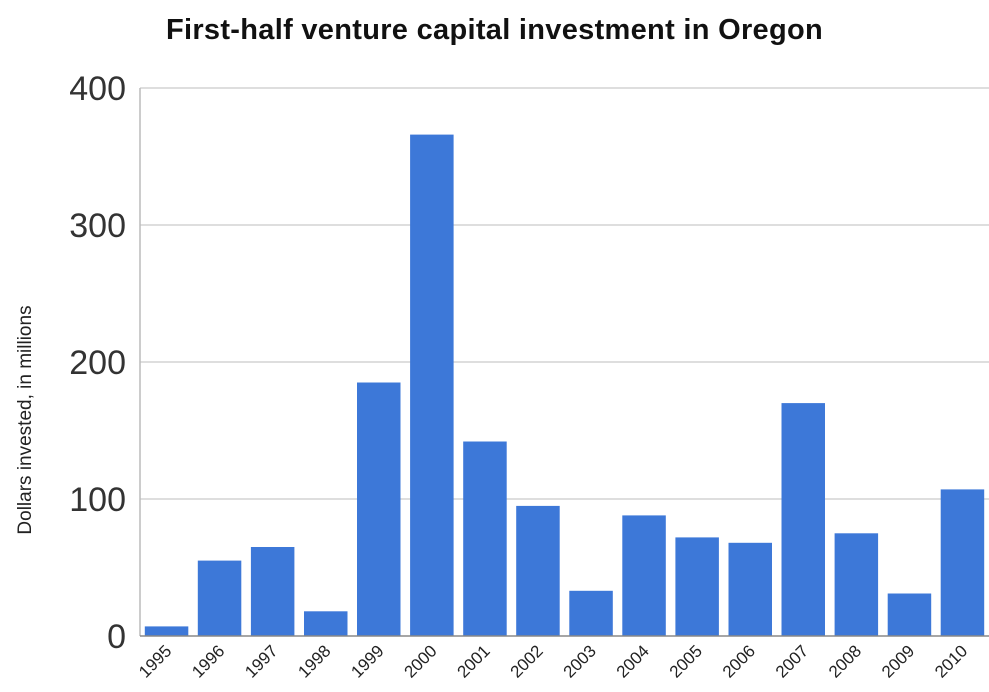 The height and width of the screenshot is (692, 989). What do you see at coordinates (97, 89) in the screenshot?
I see `y-tick-label: 400` at bounding box center [97, 89].